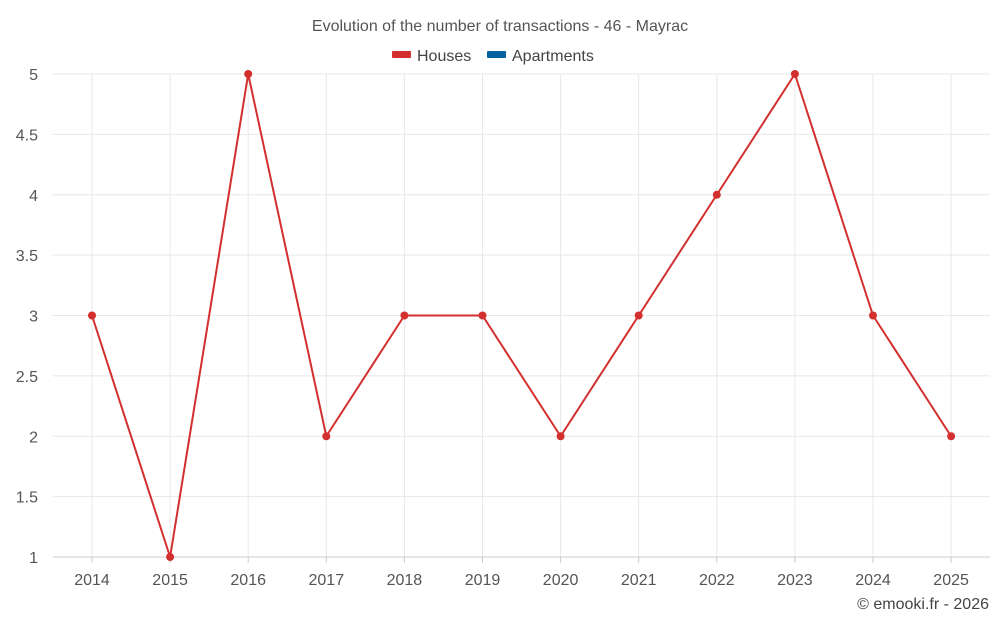  I want to click on legend-label-apartments: Apartments, so click(553, 56).